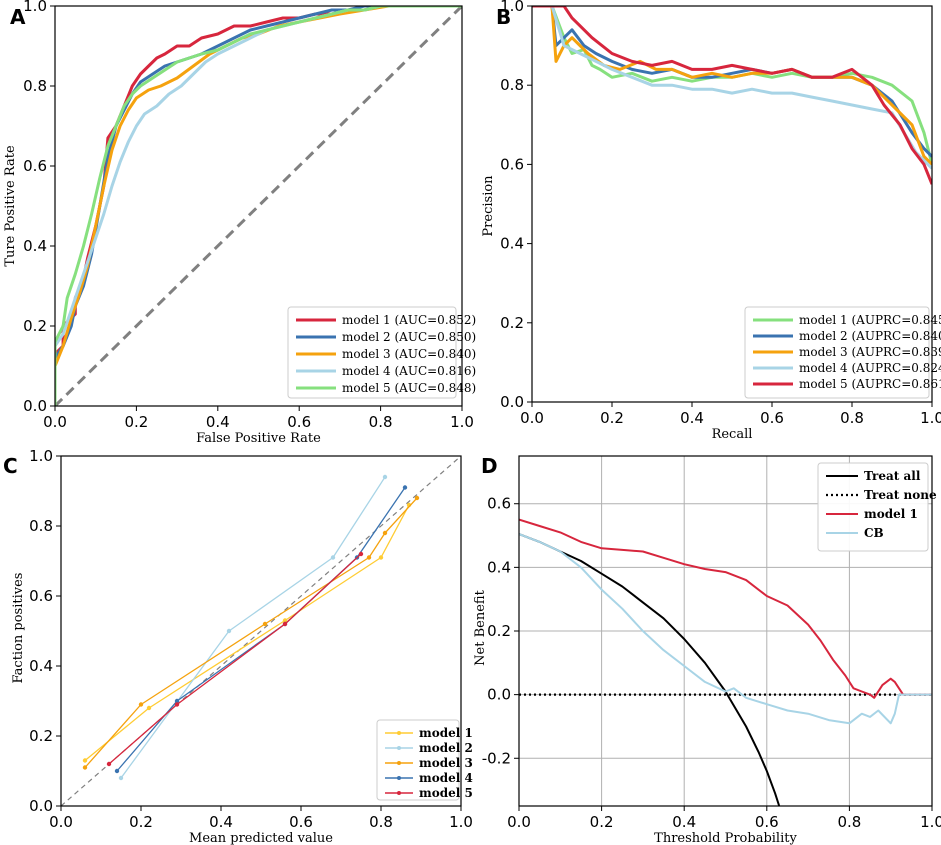  What do you see at coordinates (503, 17) in the screenshot?
I see `panel-letter: B` at bounding box center [503, 17].